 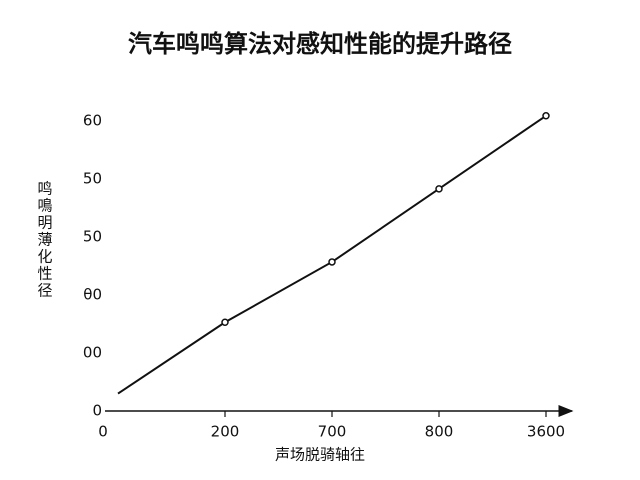 What do you see at coordinates (332, 432) in the screenshot?
I see `x-tick-label: 700` at bounding box center [332, 432].